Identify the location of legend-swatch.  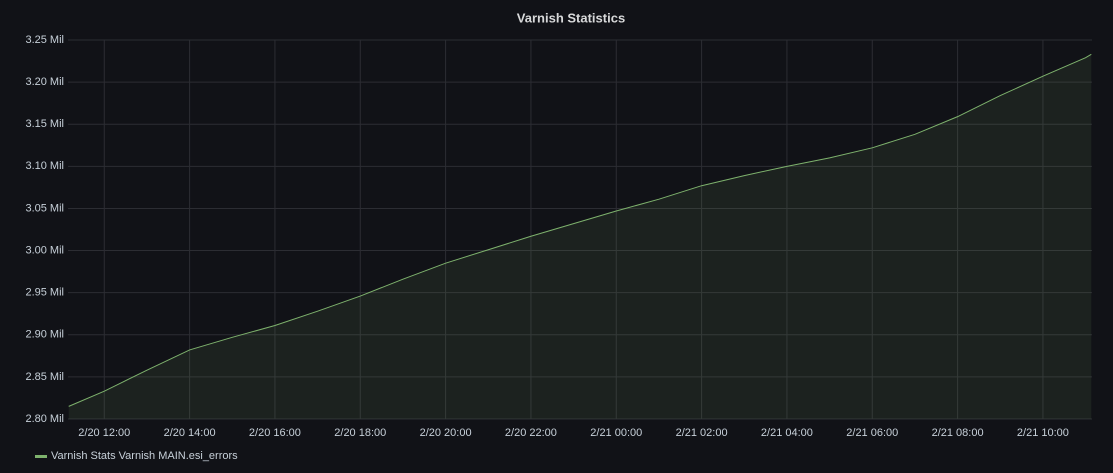
(41, 456).